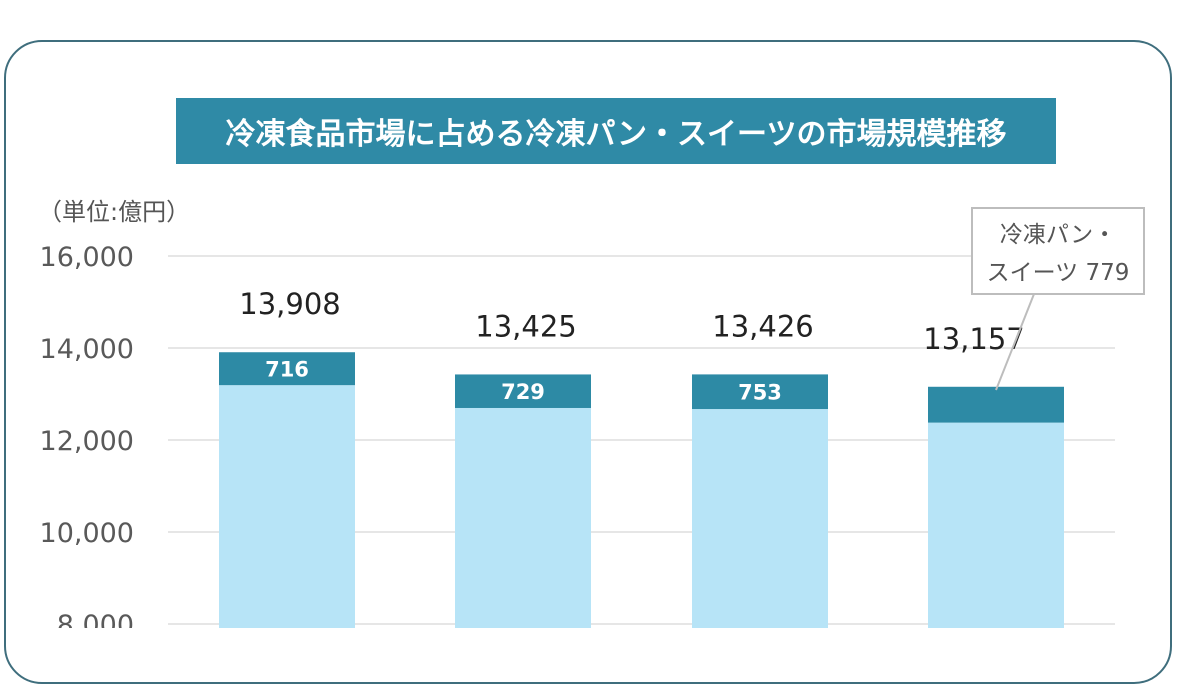 This screenshot has height=684, width=1200. I want to click on callout: 冷凍パン・スイーツ 779, so click(1058, 299).